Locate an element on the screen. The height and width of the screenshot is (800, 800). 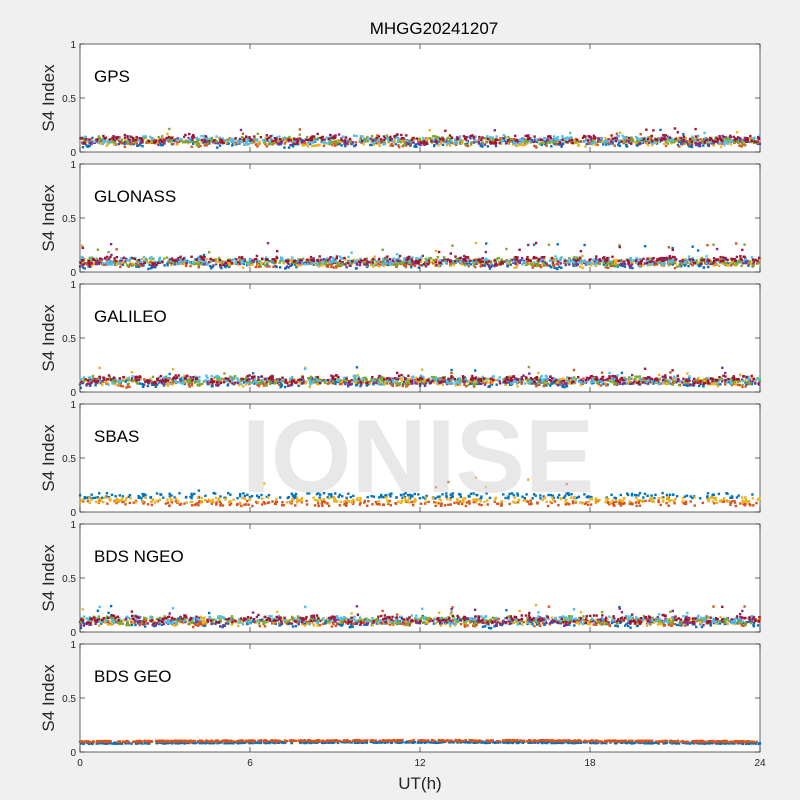
y-axis-label: S4 Index is located at coordinates (48, 98).